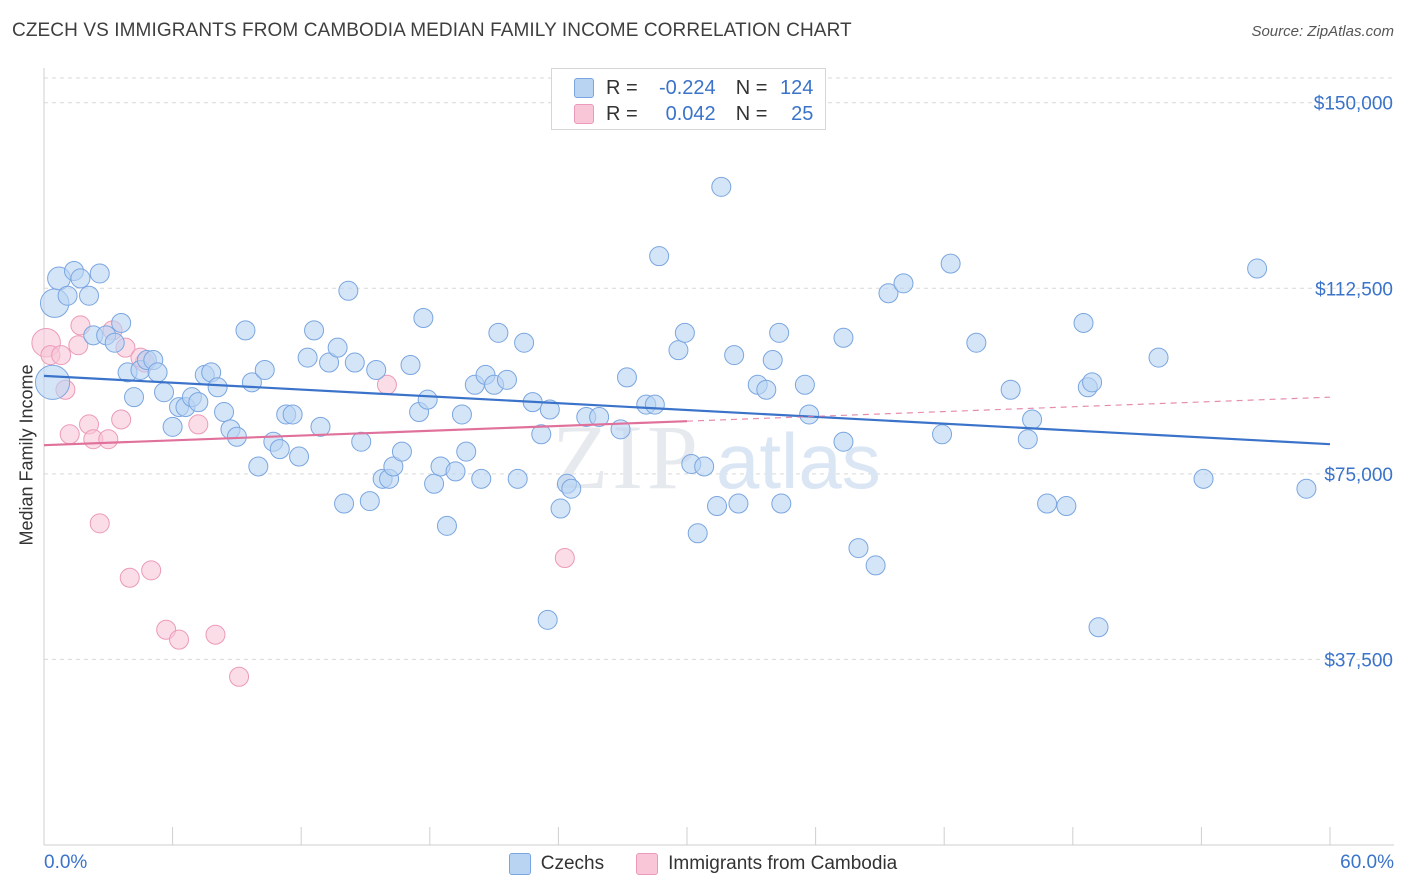  What do you see at coordinates (365, 433) in the screenshot?
I see `cambodia-trend-line` at bounding box center [365, 433].